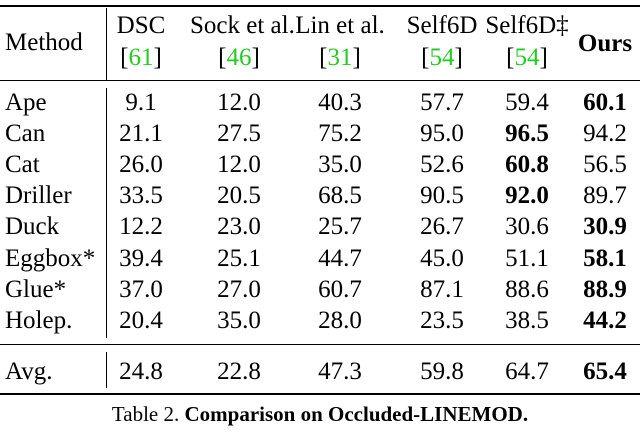 This screenshot has width=640, height=434. What do you see at coordinates (442, 226) in the screenshot?
I see `table-row-4-value: 26.7` at bounding box center [442, 226].